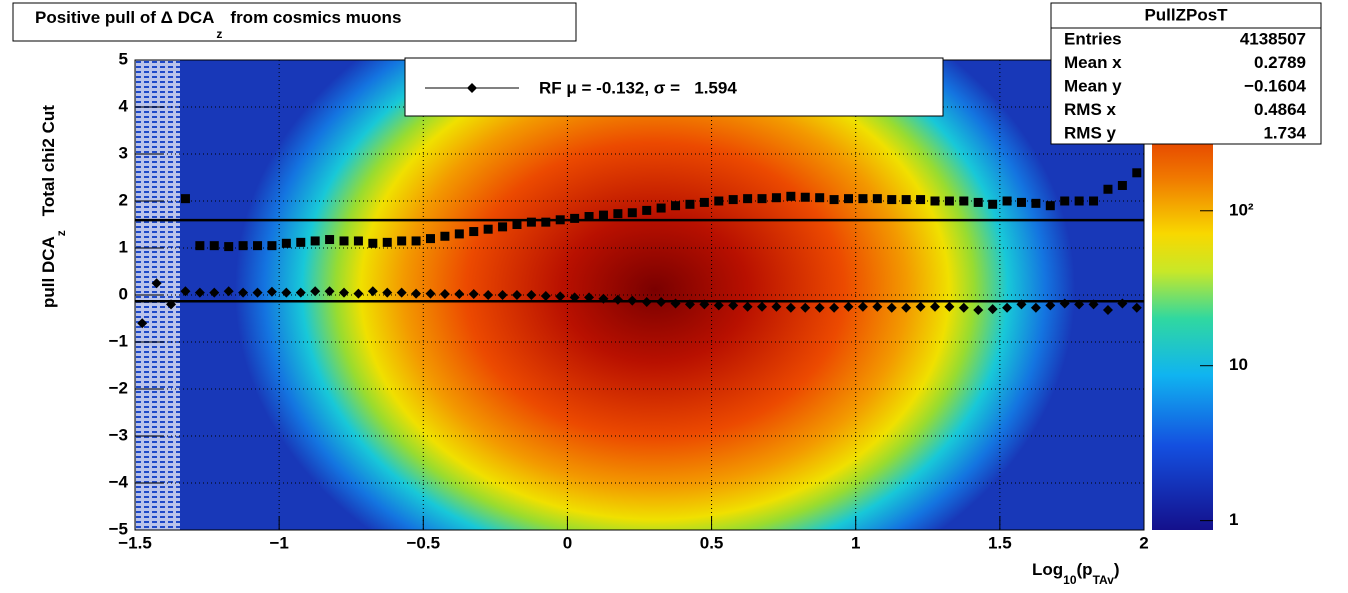  What do you see at coordinates (135, 542) in the screenshot?
I see `x-tick-label: −1.5` at bounding box center [135, 542].